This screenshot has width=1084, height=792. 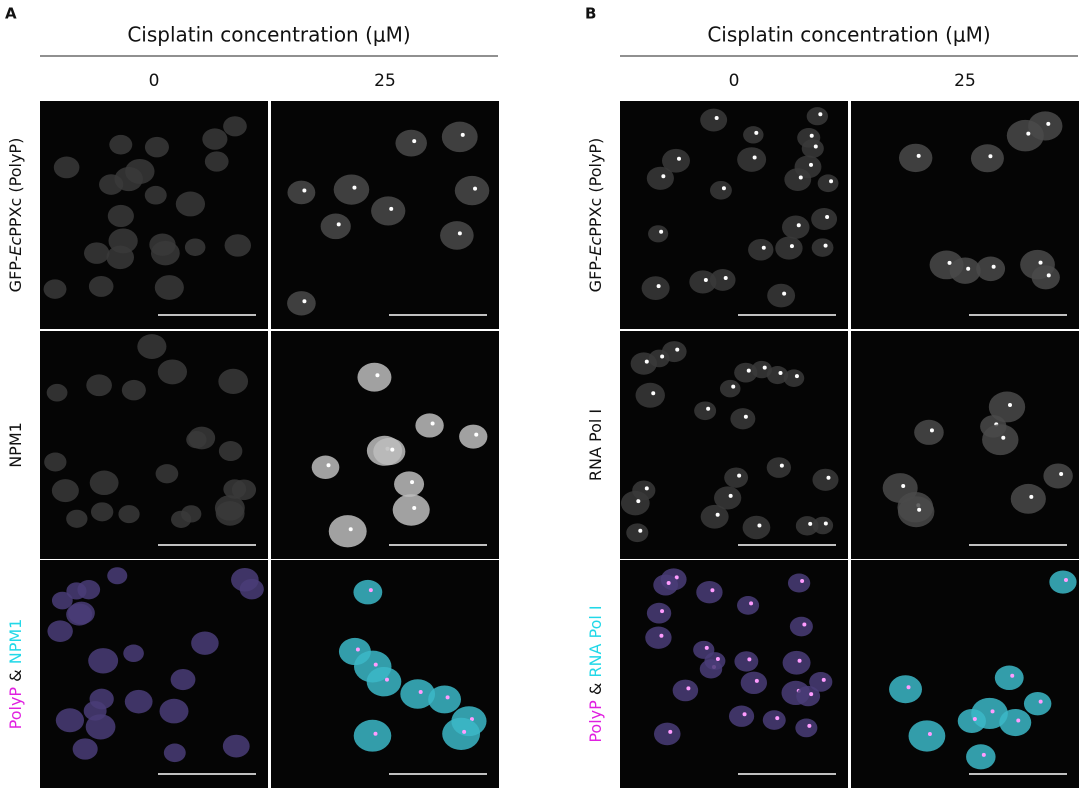 I want to click on row-label-part: NPM1, so click(x=15, y=445).